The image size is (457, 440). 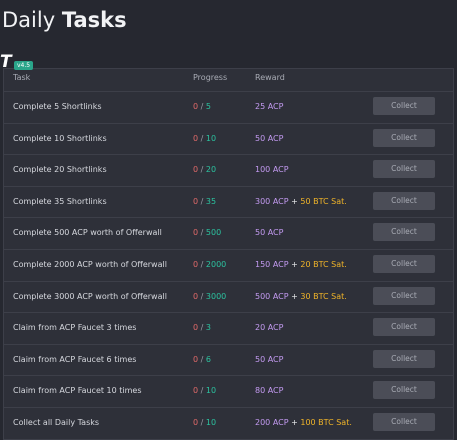 I want to click on task-name: Claim from ACP Faucet 3 times, so click(x=75, y=328).